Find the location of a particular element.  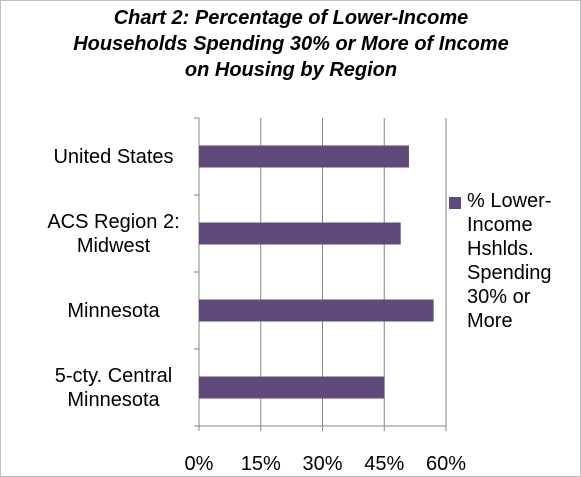

x-tick-label: 30% is located at coordinates (322, 464).